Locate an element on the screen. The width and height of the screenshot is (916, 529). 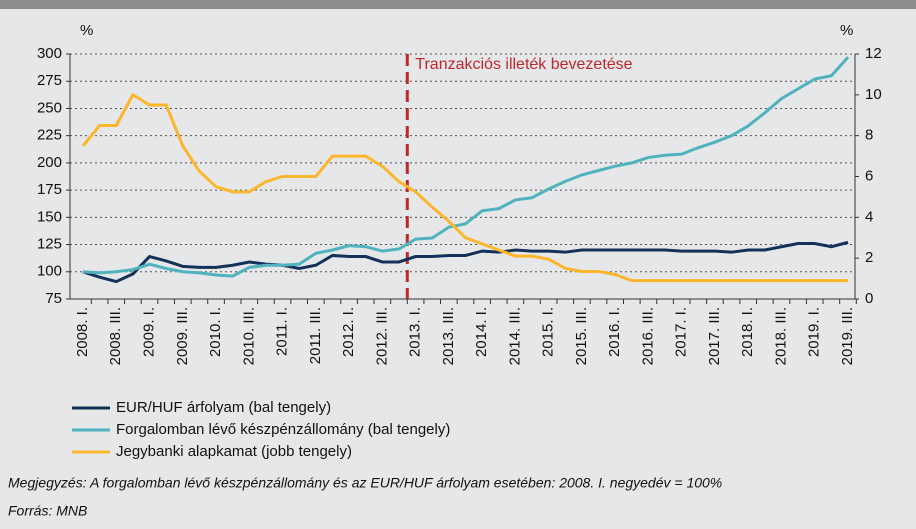
x-tick-label: 2019. I. is located at coordinates (814, 332).